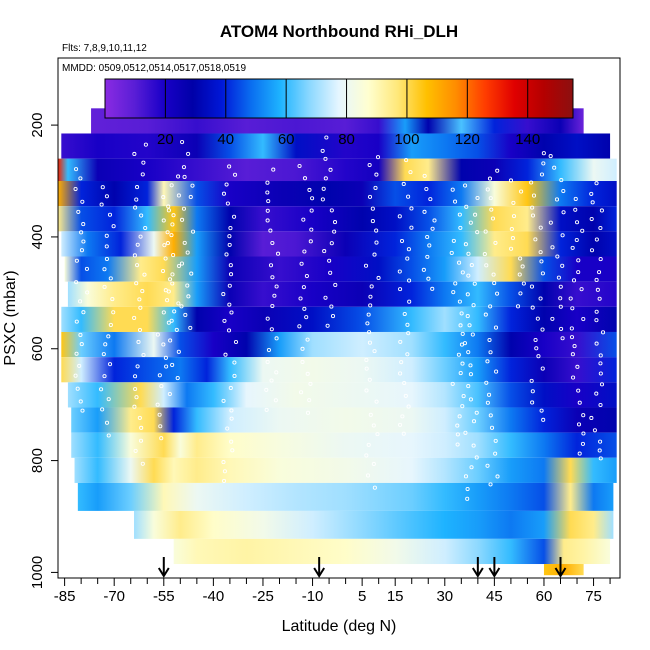  What do you see at coordinates (286, 139) in the screenshot?
I see `colorbar-tick-label: 60` at bounding box center [286, 139].